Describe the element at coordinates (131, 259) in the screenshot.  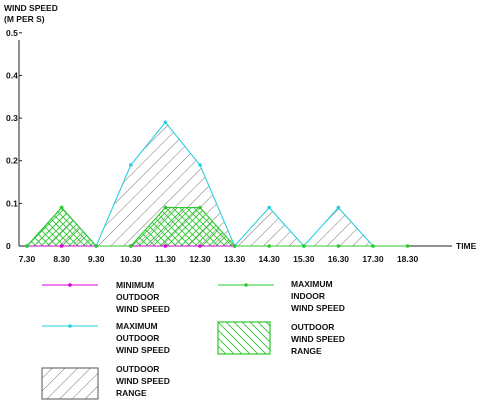
I see `x-tick-label: 10.30` at that location.